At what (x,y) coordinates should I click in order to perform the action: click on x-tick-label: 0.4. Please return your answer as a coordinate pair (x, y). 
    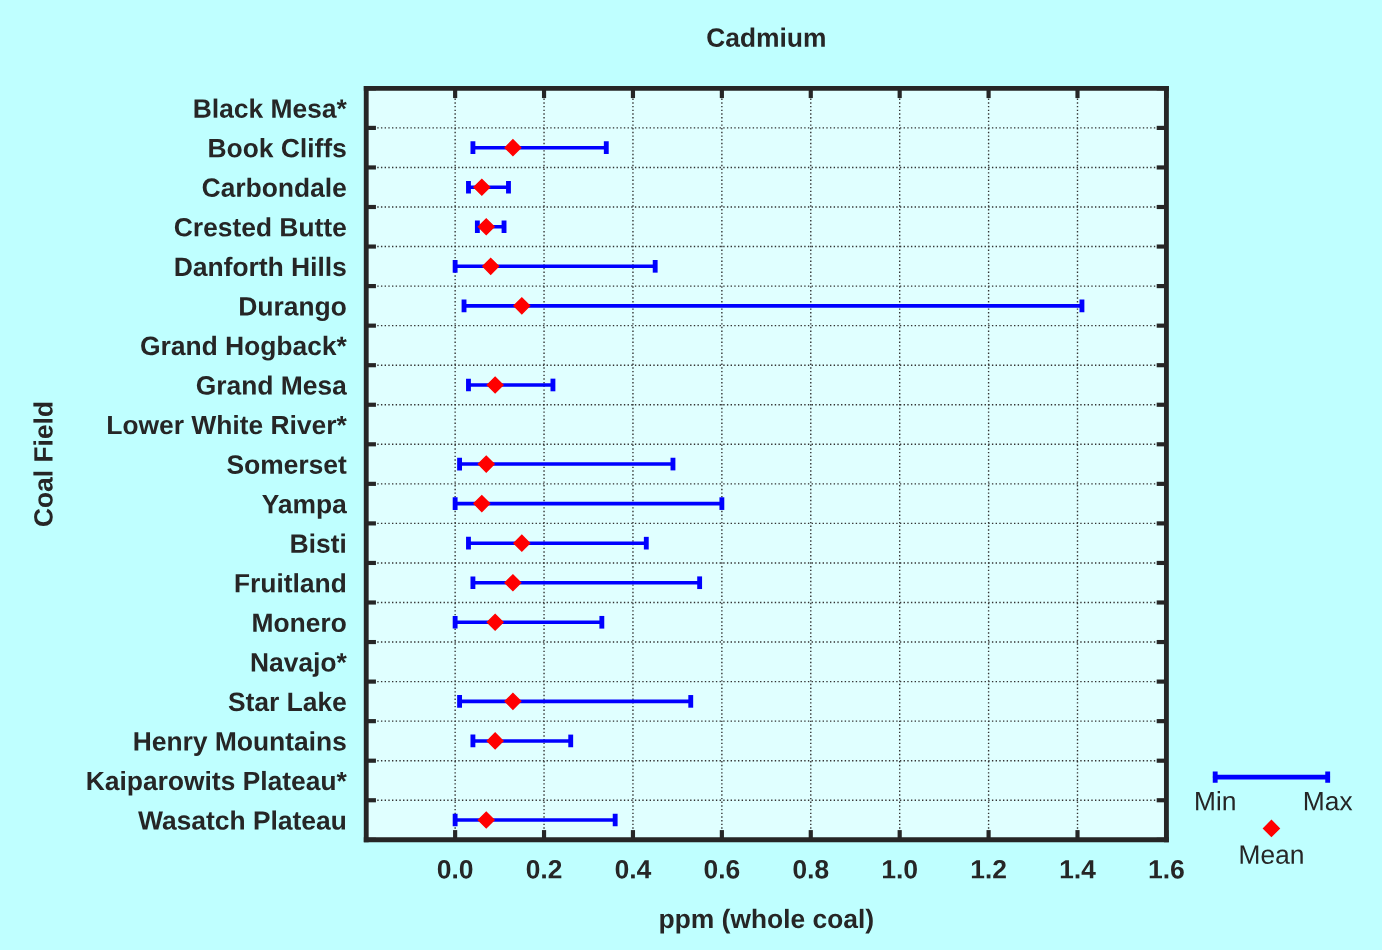
    Looking at the image, I should click on (633, 869).